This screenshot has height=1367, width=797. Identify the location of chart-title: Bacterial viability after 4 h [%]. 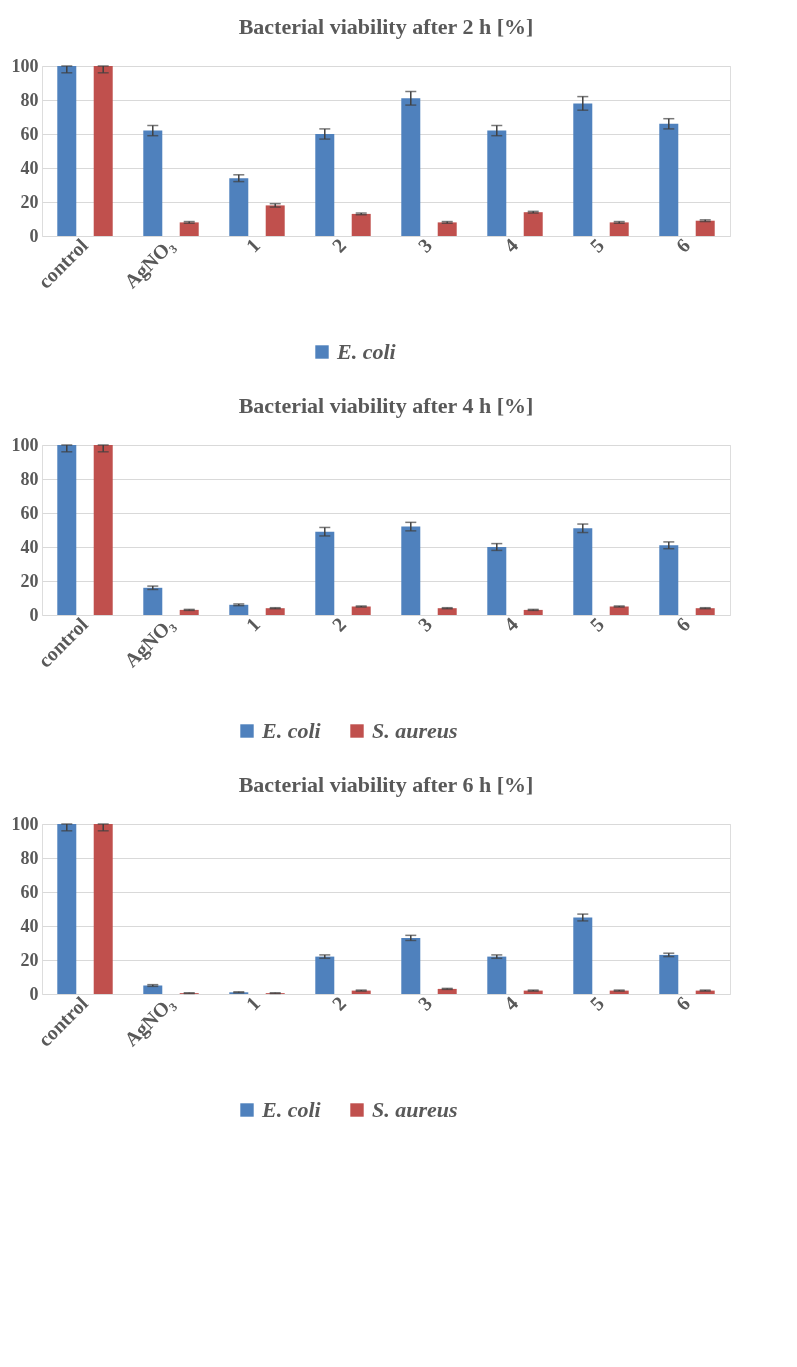
(386, 405).